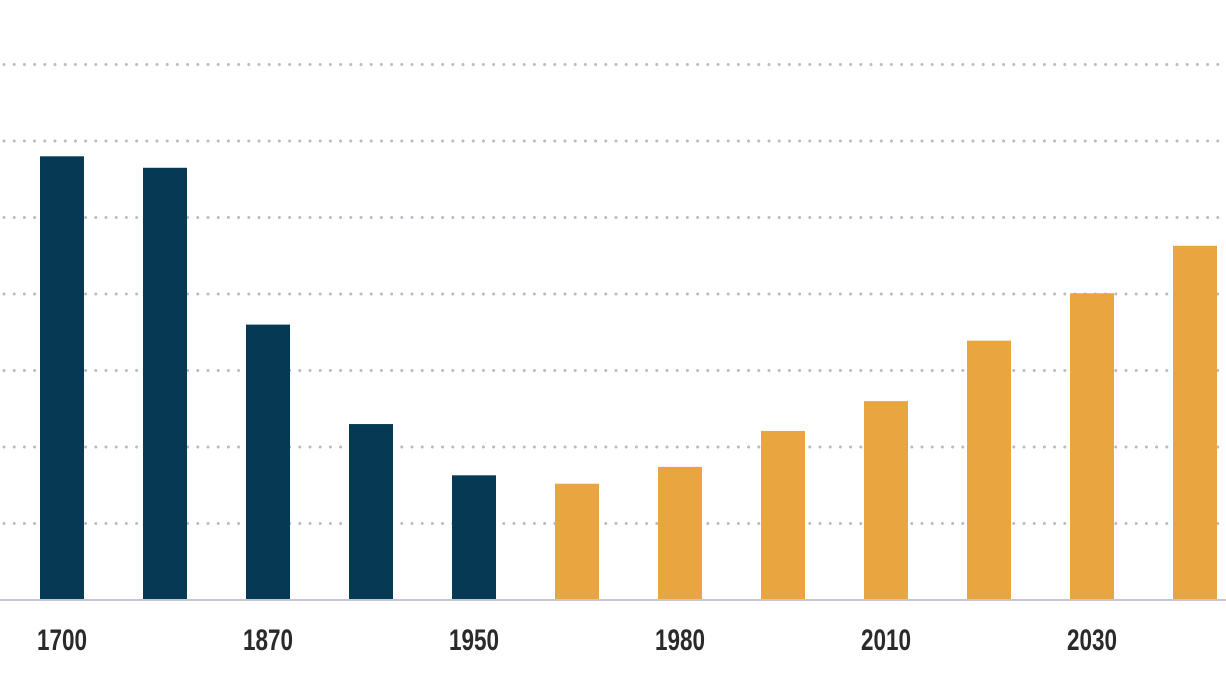 The width and height of the screenshot is (1226, 690). Describe the element at coordinates (62, 640) in the screenshot. I see `x-tick-label: 1700` at that location.